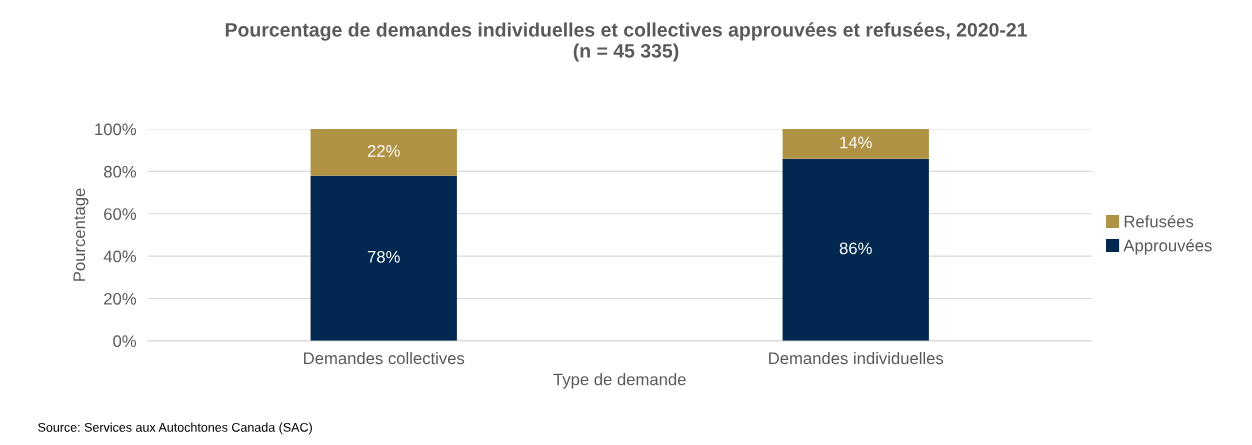 This screenshot has height=445, width=1252. Describe the element at coordinates (81, 234) in the screenshot. I see `y-axis-title: Pourcentage` at that location.